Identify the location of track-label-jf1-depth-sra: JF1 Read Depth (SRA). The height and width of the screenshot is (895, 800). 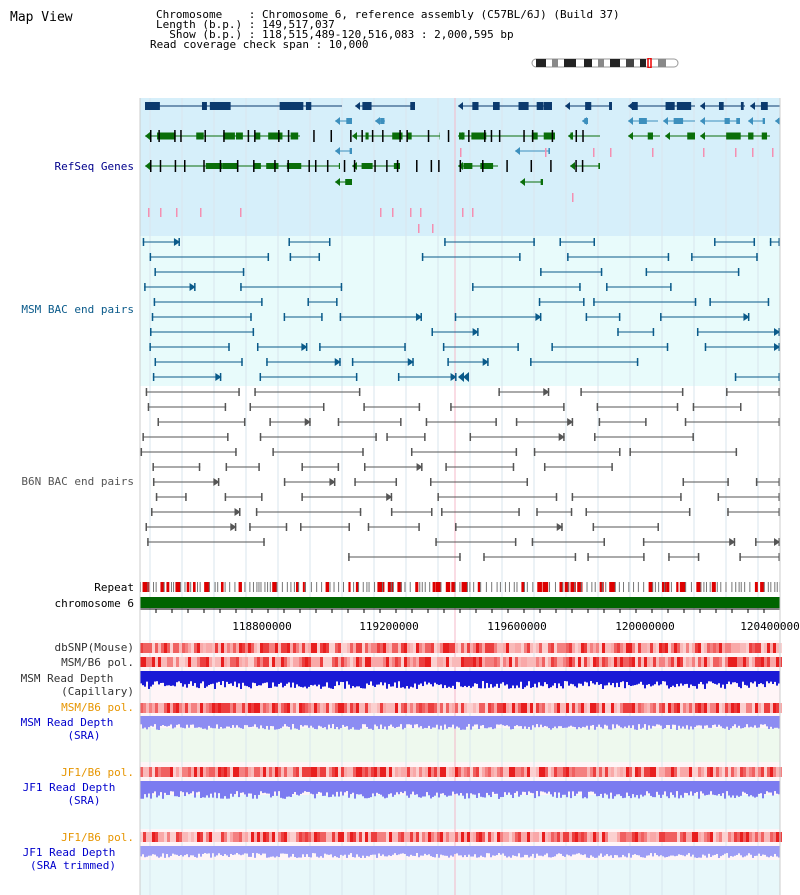
(67, 794).